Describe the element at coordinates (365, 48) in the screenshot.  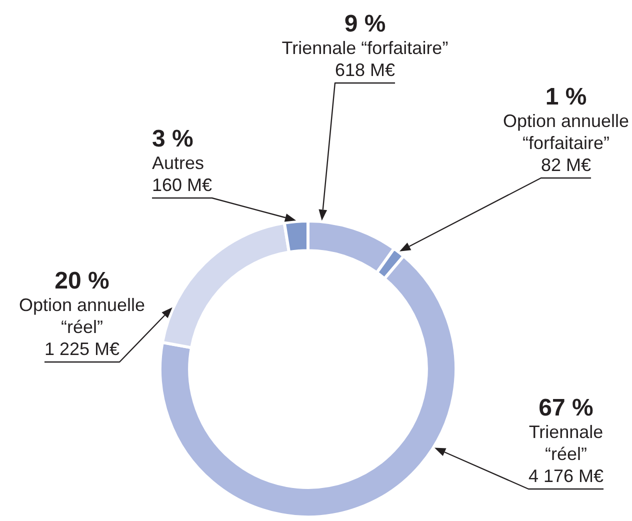
I see `slice-label: Triennale “forfaitaire”` at that location.